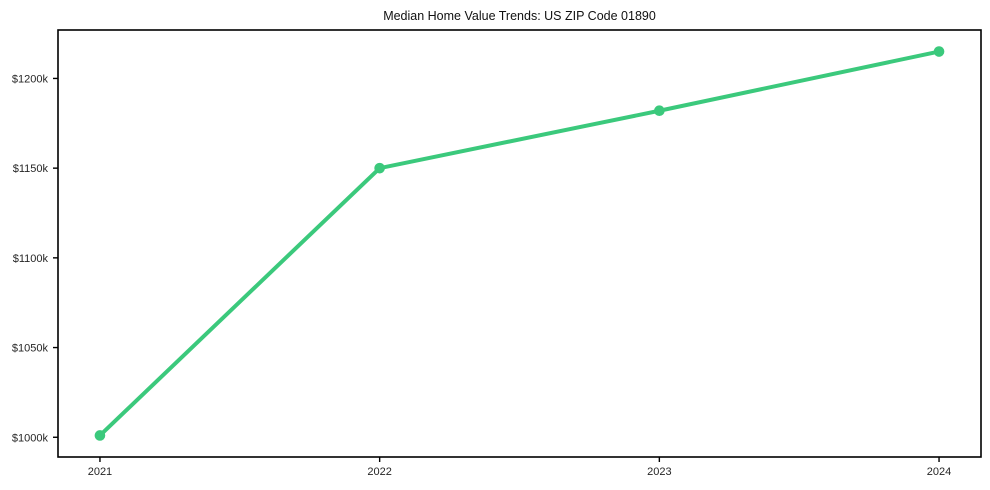  Describe the element at coordinates (659, 472) in the screenshot. I see `x-tick-label: 2023` at that location.